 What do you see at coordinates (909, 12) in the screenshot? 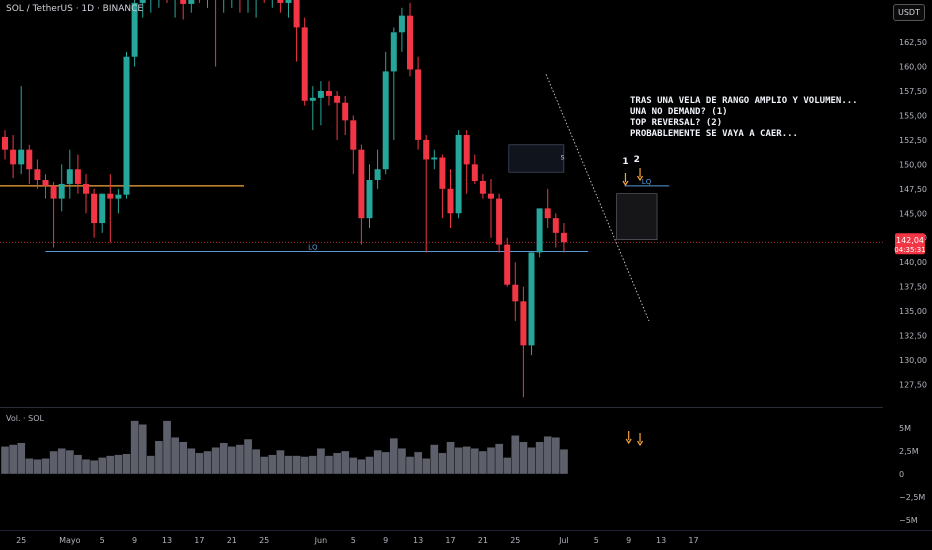
I see `currency-button: USDT` at bounding box center [909, 12].